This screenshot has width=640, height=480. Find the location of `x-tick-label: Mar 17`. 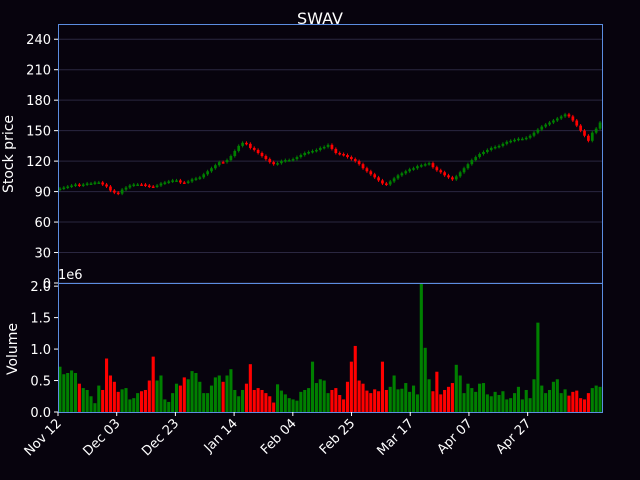

x-tick-label: Mar 17 is located at coordinates (395, 437).